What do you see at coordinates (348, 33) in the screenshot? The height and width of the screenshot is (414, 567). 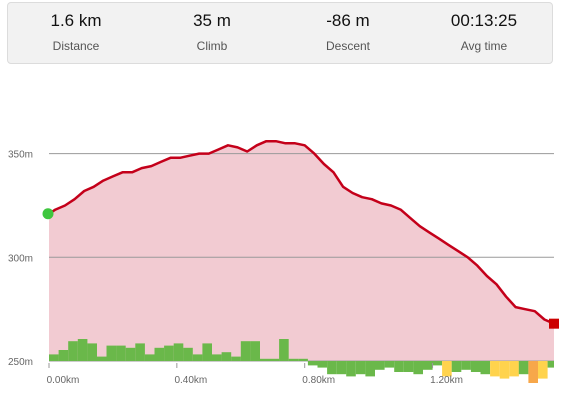 I see `stat-descent: -86 m Descent` at bounding box center [348, 33].